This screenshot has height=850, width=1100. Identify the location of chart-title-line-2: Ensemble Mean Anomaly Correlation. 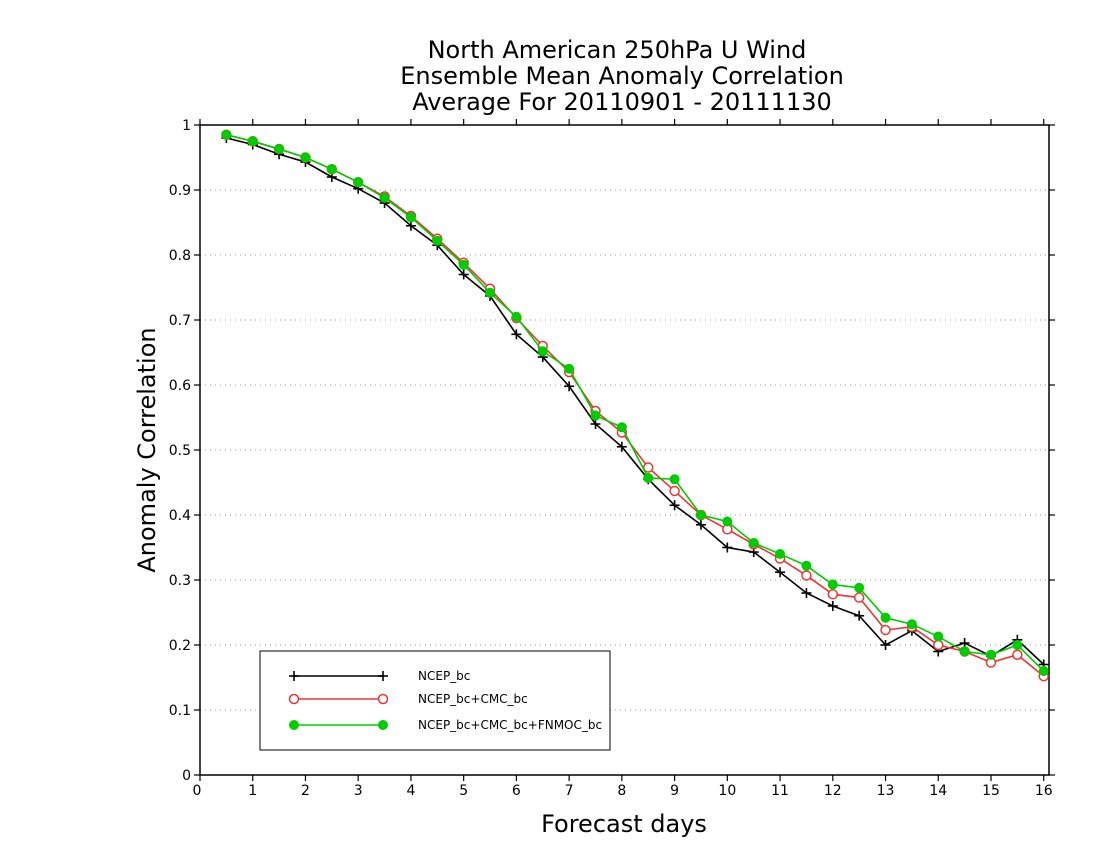
(622, 76).